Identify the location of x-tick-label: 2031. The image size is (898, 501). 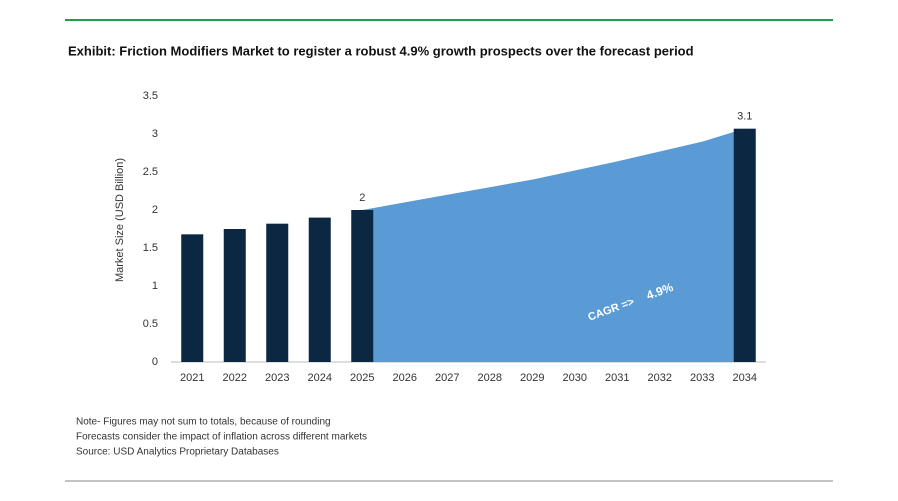
(617, 378).